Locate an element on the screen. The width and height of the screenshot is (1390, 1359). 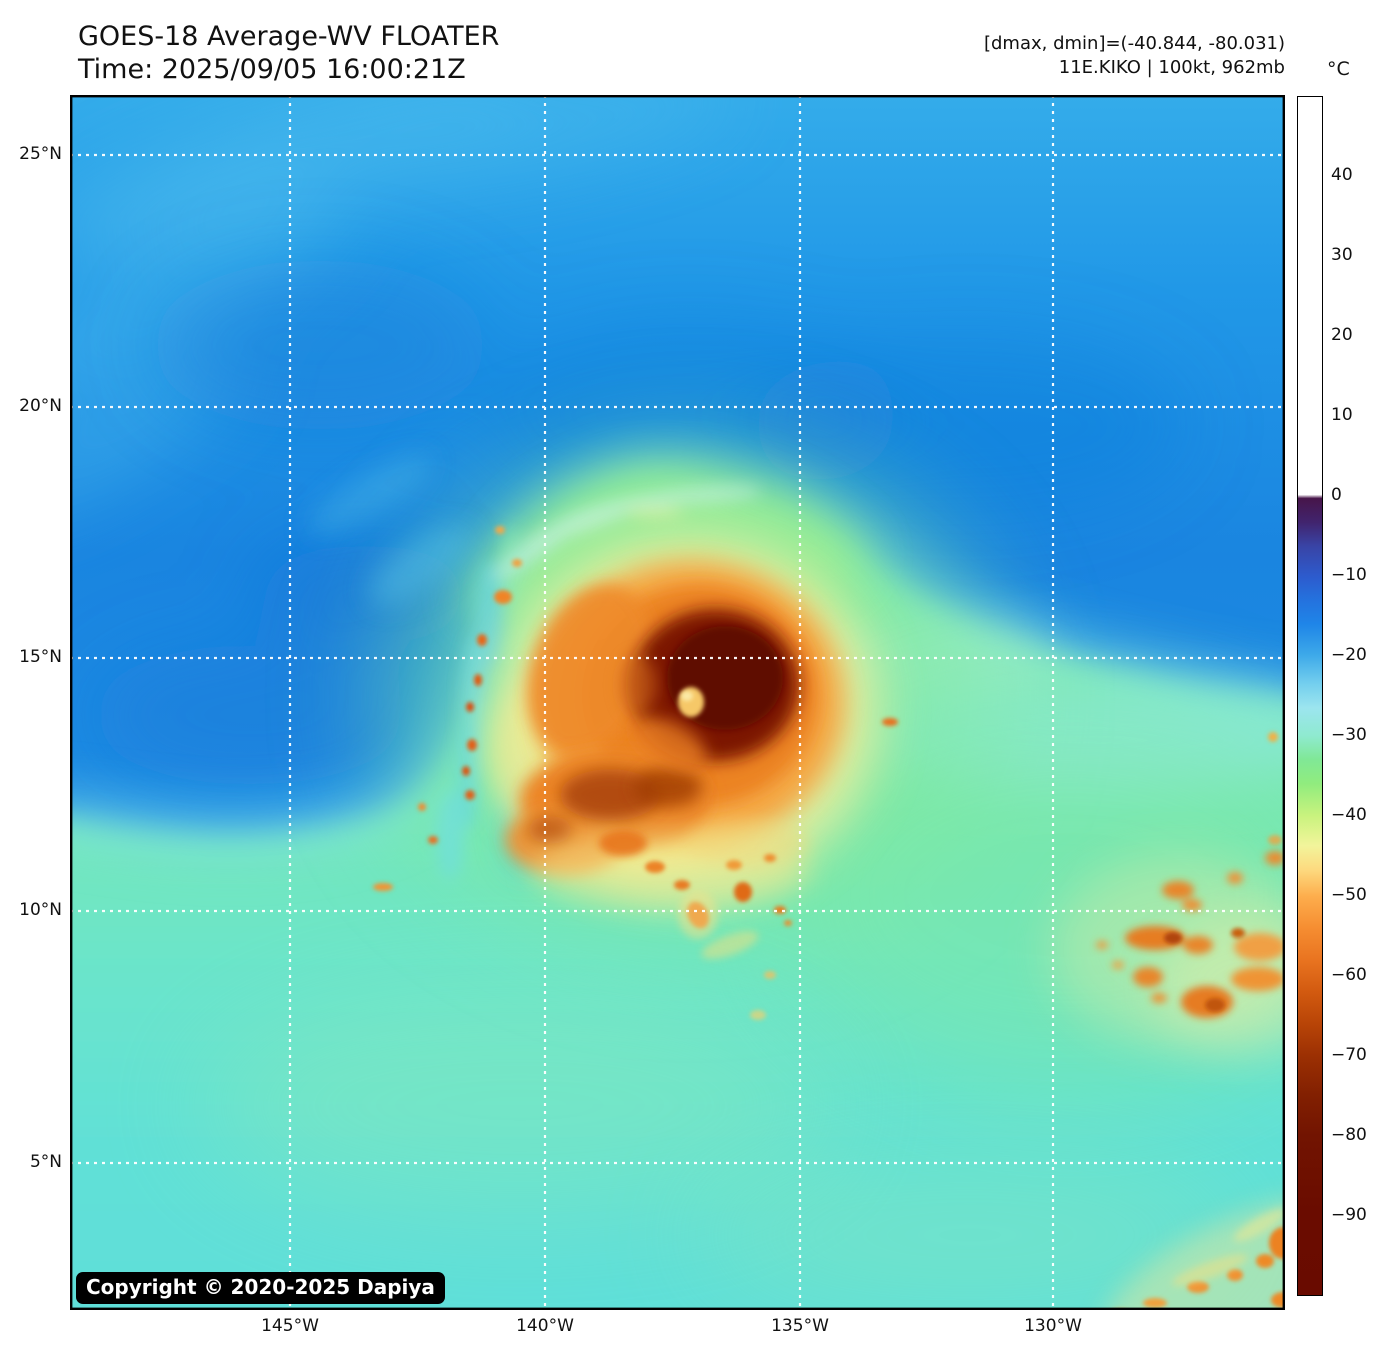
trailing-convection is located at coordinates (695, 925).